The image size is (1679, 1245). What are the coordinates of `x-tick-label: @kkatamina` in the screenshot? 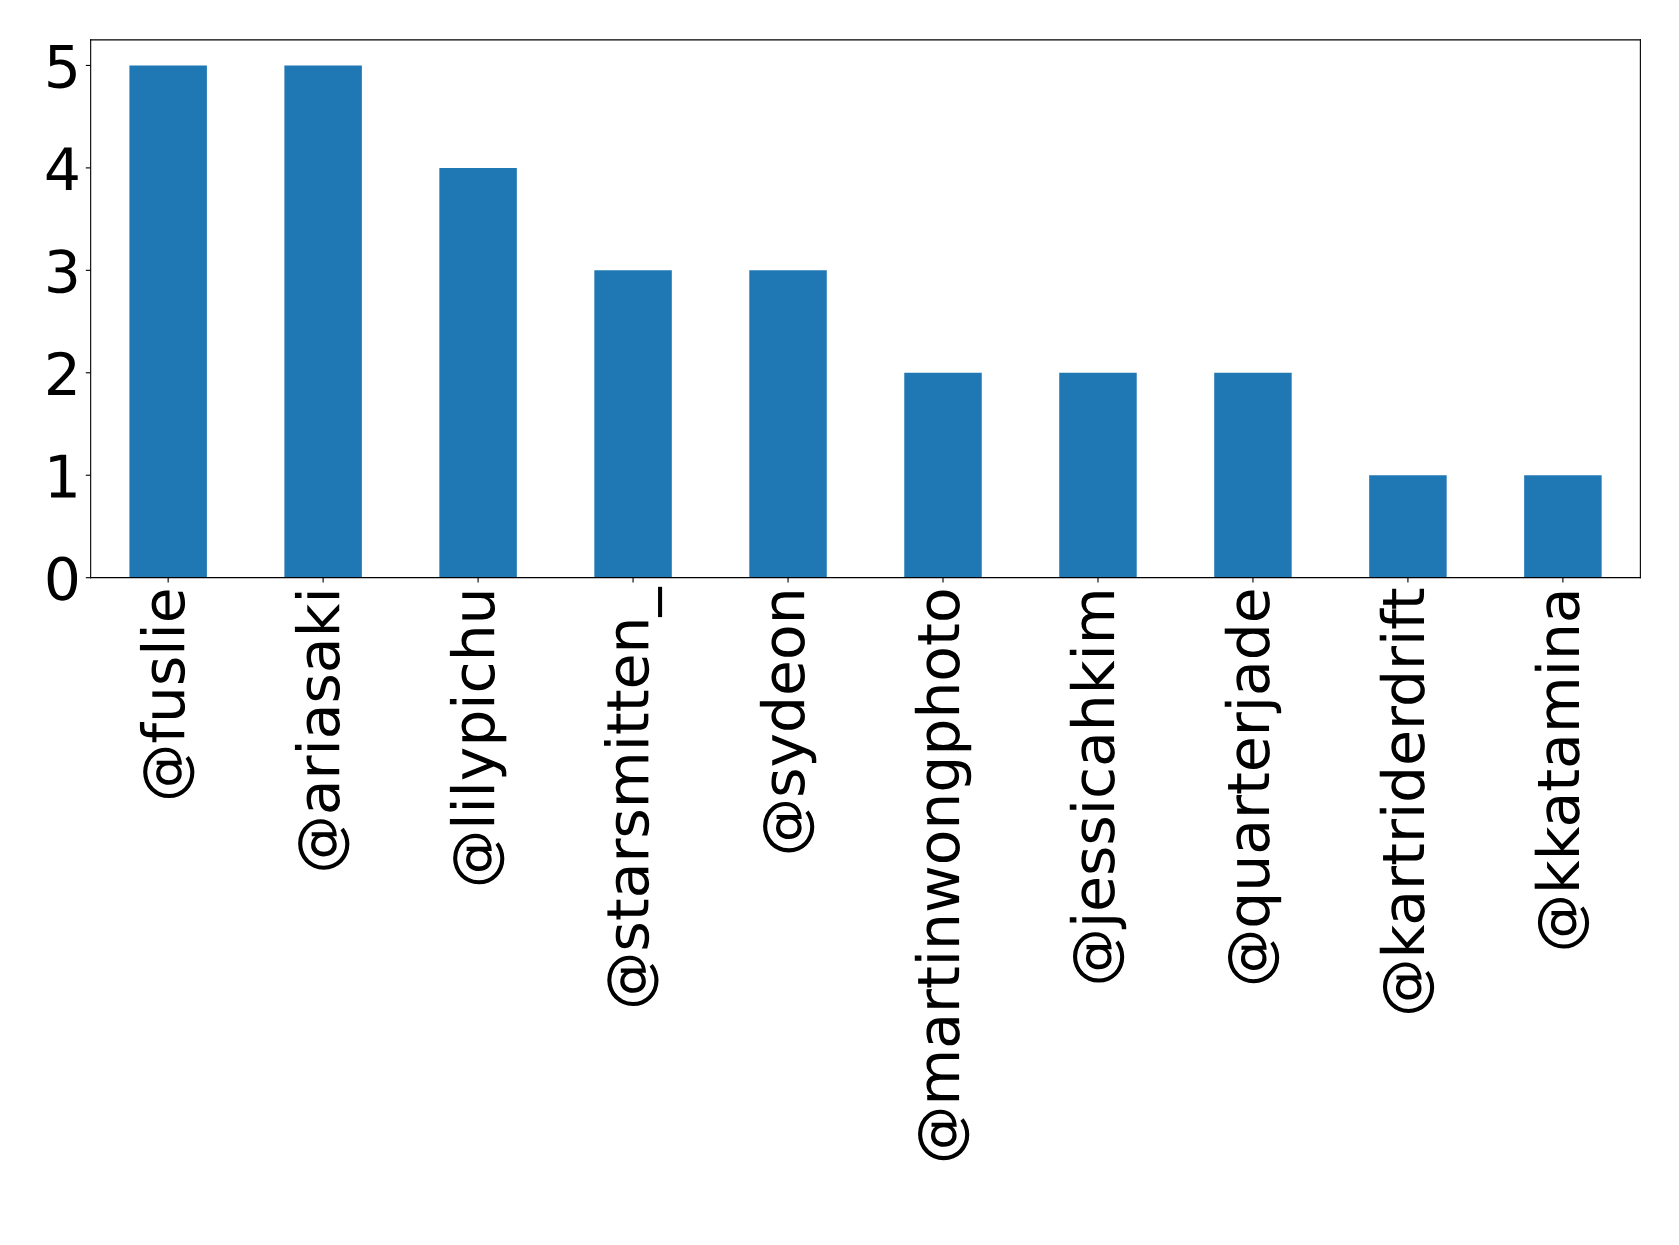 It's located at (1562, 770).